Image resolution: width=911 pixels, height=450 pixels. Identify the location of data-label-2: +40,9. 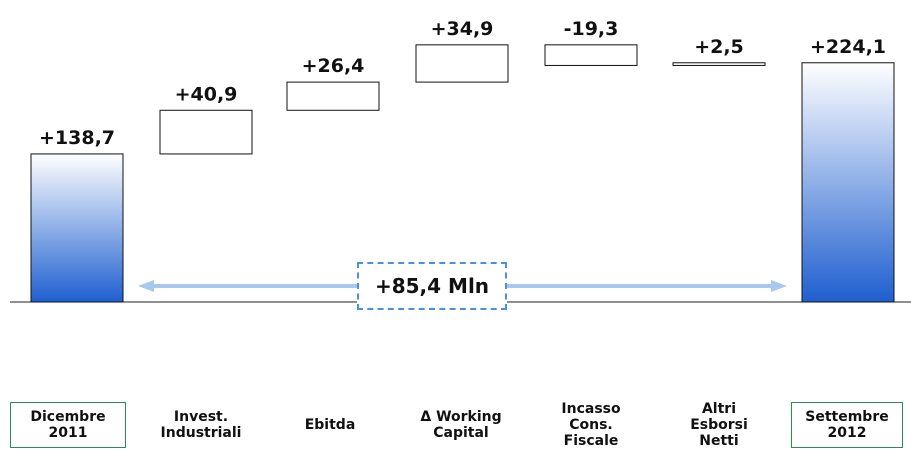
(206, 94).